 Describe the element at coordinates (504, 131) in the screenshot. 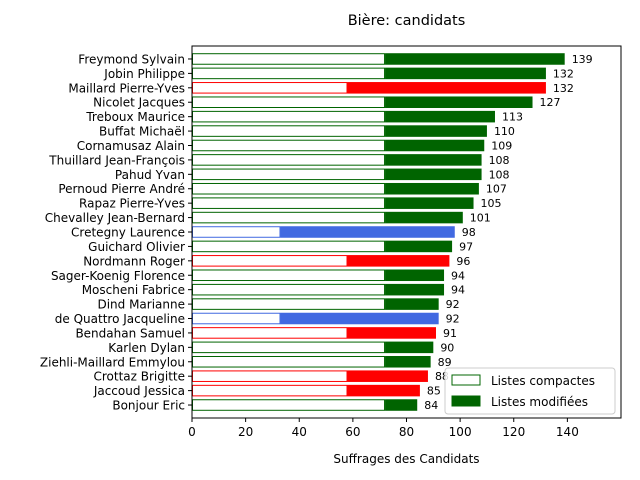

I see `bar-value-label: 110` at that location.